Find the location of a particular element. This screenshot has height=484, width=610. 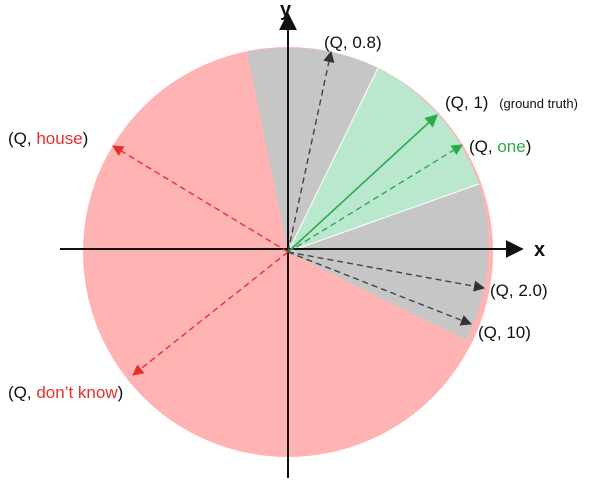

label-q-one: (Q, one) is located at coordinates (500, 146).